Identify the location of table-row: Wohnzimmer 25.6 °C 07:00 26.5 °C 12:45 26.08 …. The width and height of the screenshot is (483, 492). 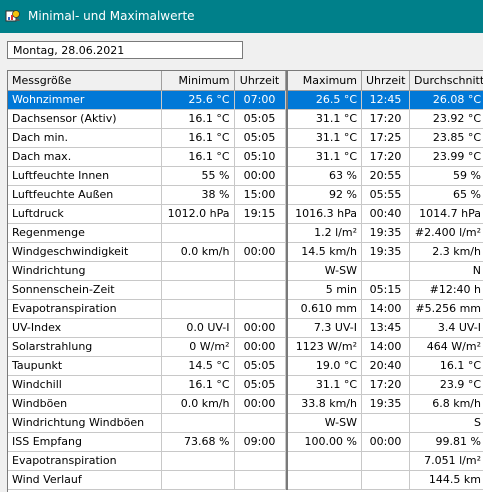
(245, 100).